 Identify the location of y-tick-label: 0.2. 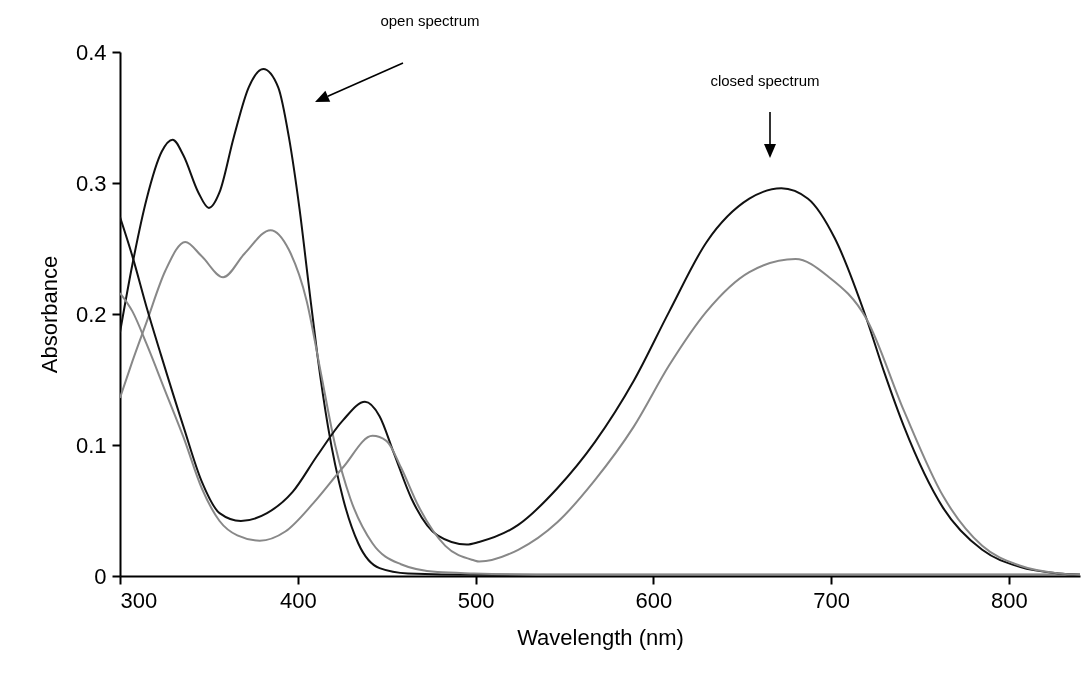
(91, 314).